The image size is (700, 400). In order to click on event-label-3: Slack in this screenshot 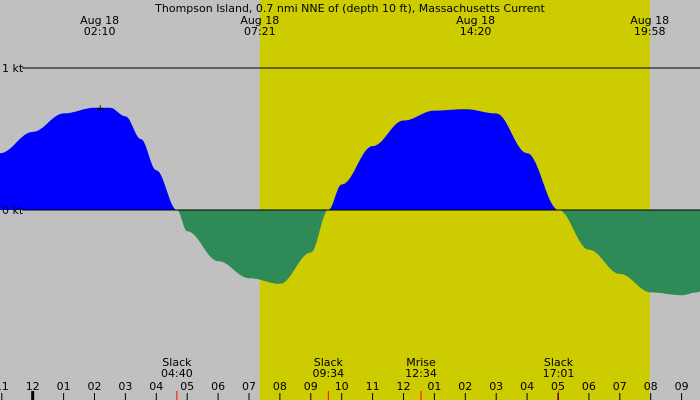, I will do `click(559, 362)`.